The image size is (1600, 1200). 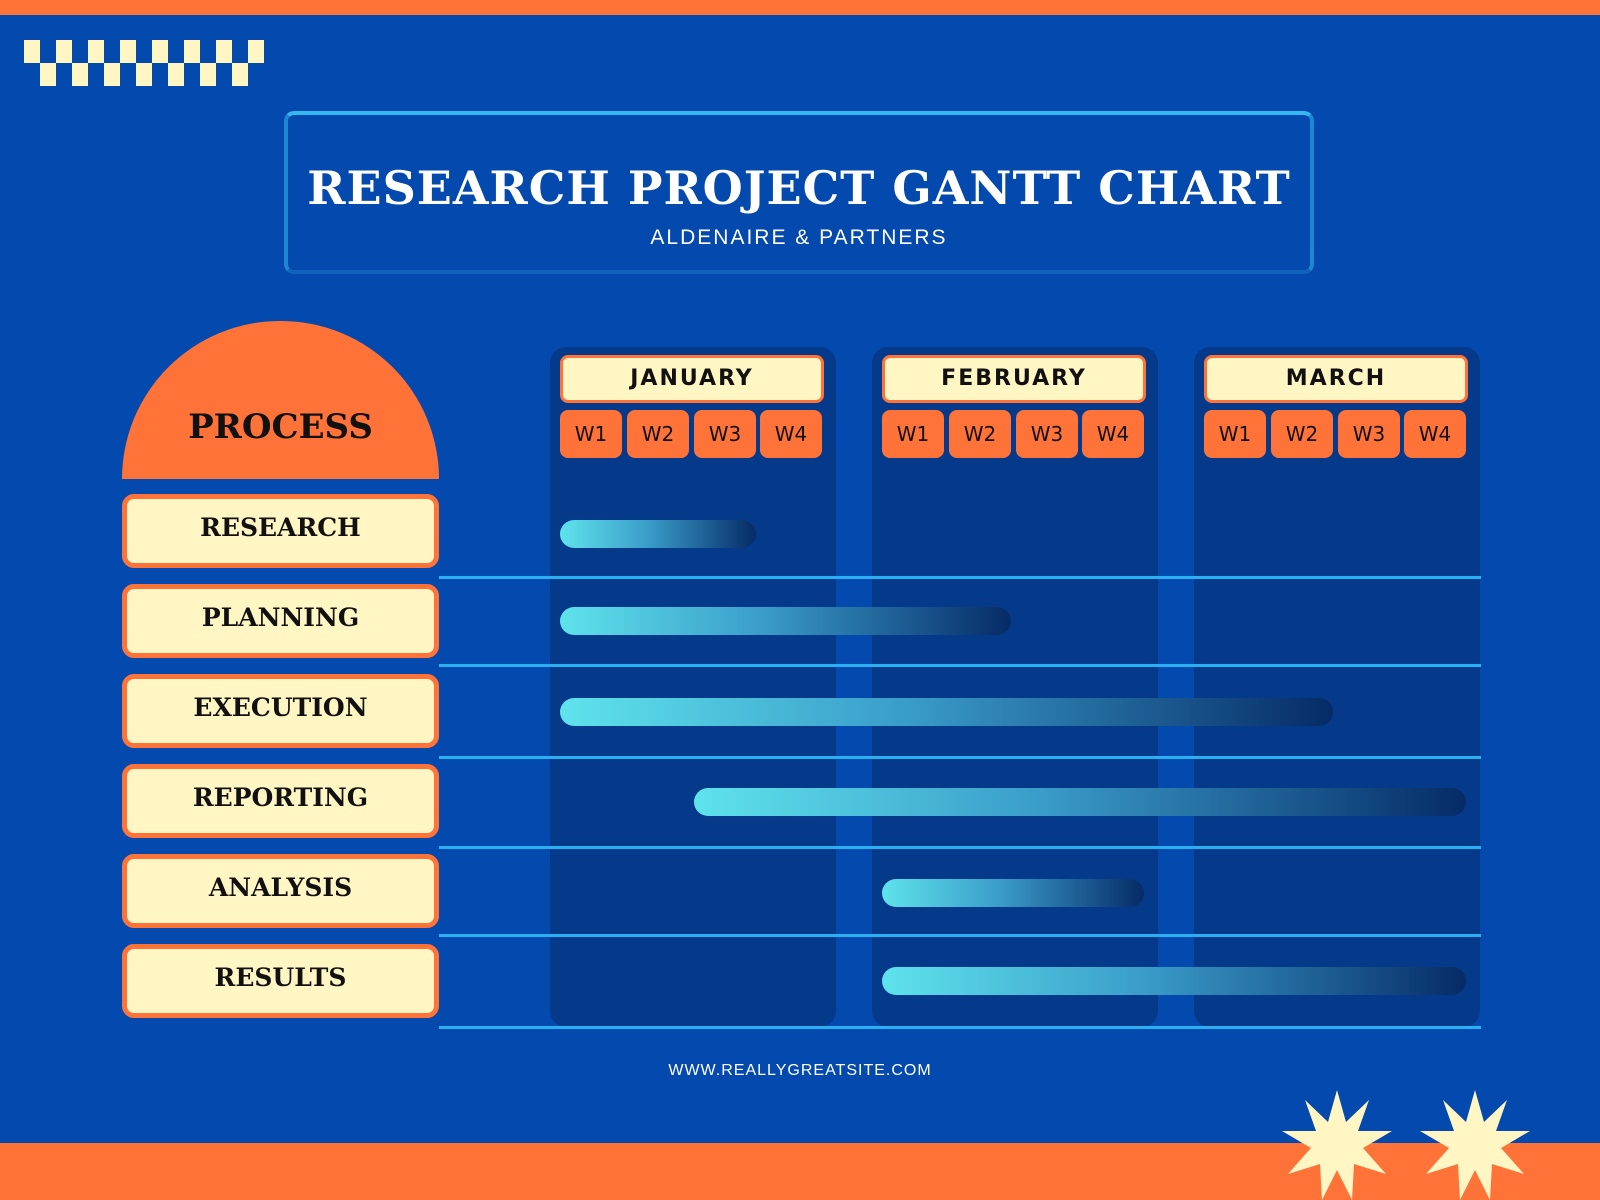 I want to click on month-label-january: JANUARY, so click(x=692, y=379).